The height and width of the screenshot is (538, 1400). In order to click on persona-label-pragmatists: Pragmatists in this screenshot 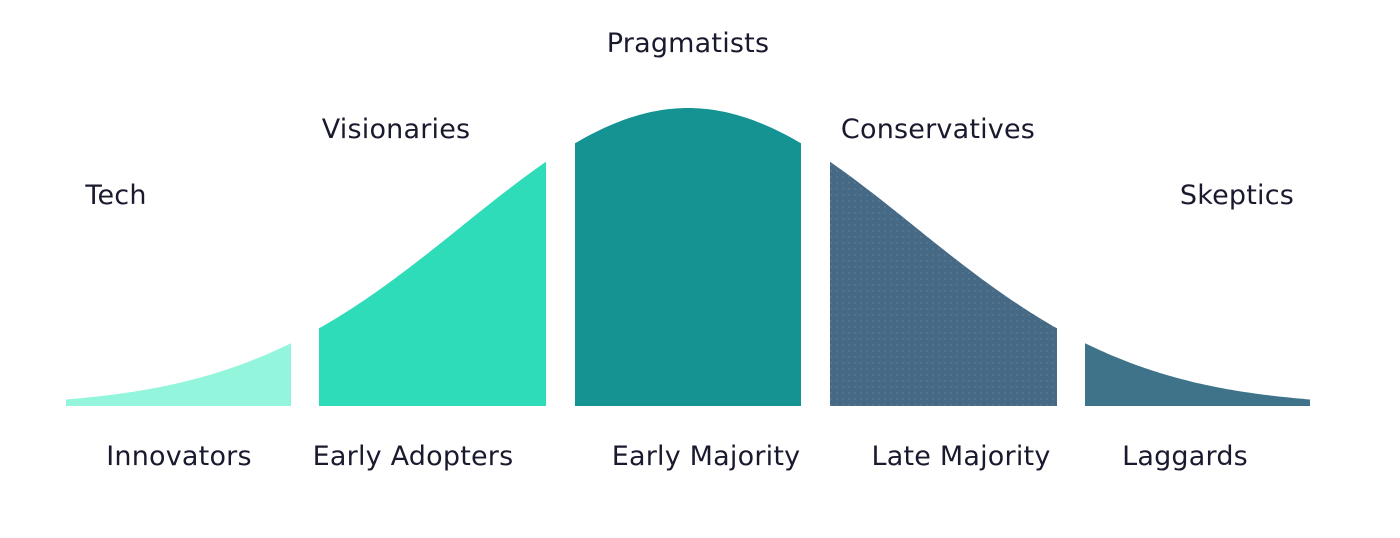, I will do `click(688, 43)`.